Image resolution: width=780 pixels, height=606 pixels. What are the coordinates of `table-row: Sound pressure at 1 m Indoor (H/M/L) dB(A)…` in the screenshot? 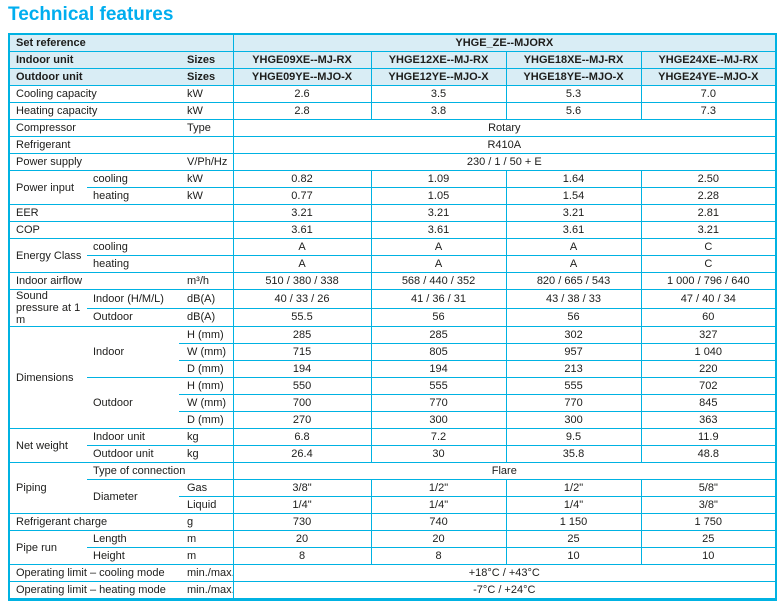 It's located at (393, 308).